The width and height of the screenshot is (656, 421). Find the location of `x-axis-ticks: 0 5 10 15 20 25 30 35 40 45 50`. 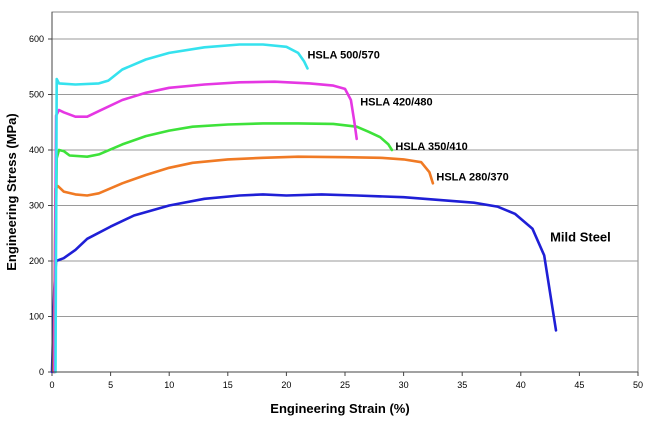

x-axis-ticks: 0 5 10 15 20 25 30 35 40 45 50 is located at coordinates (346, 381).